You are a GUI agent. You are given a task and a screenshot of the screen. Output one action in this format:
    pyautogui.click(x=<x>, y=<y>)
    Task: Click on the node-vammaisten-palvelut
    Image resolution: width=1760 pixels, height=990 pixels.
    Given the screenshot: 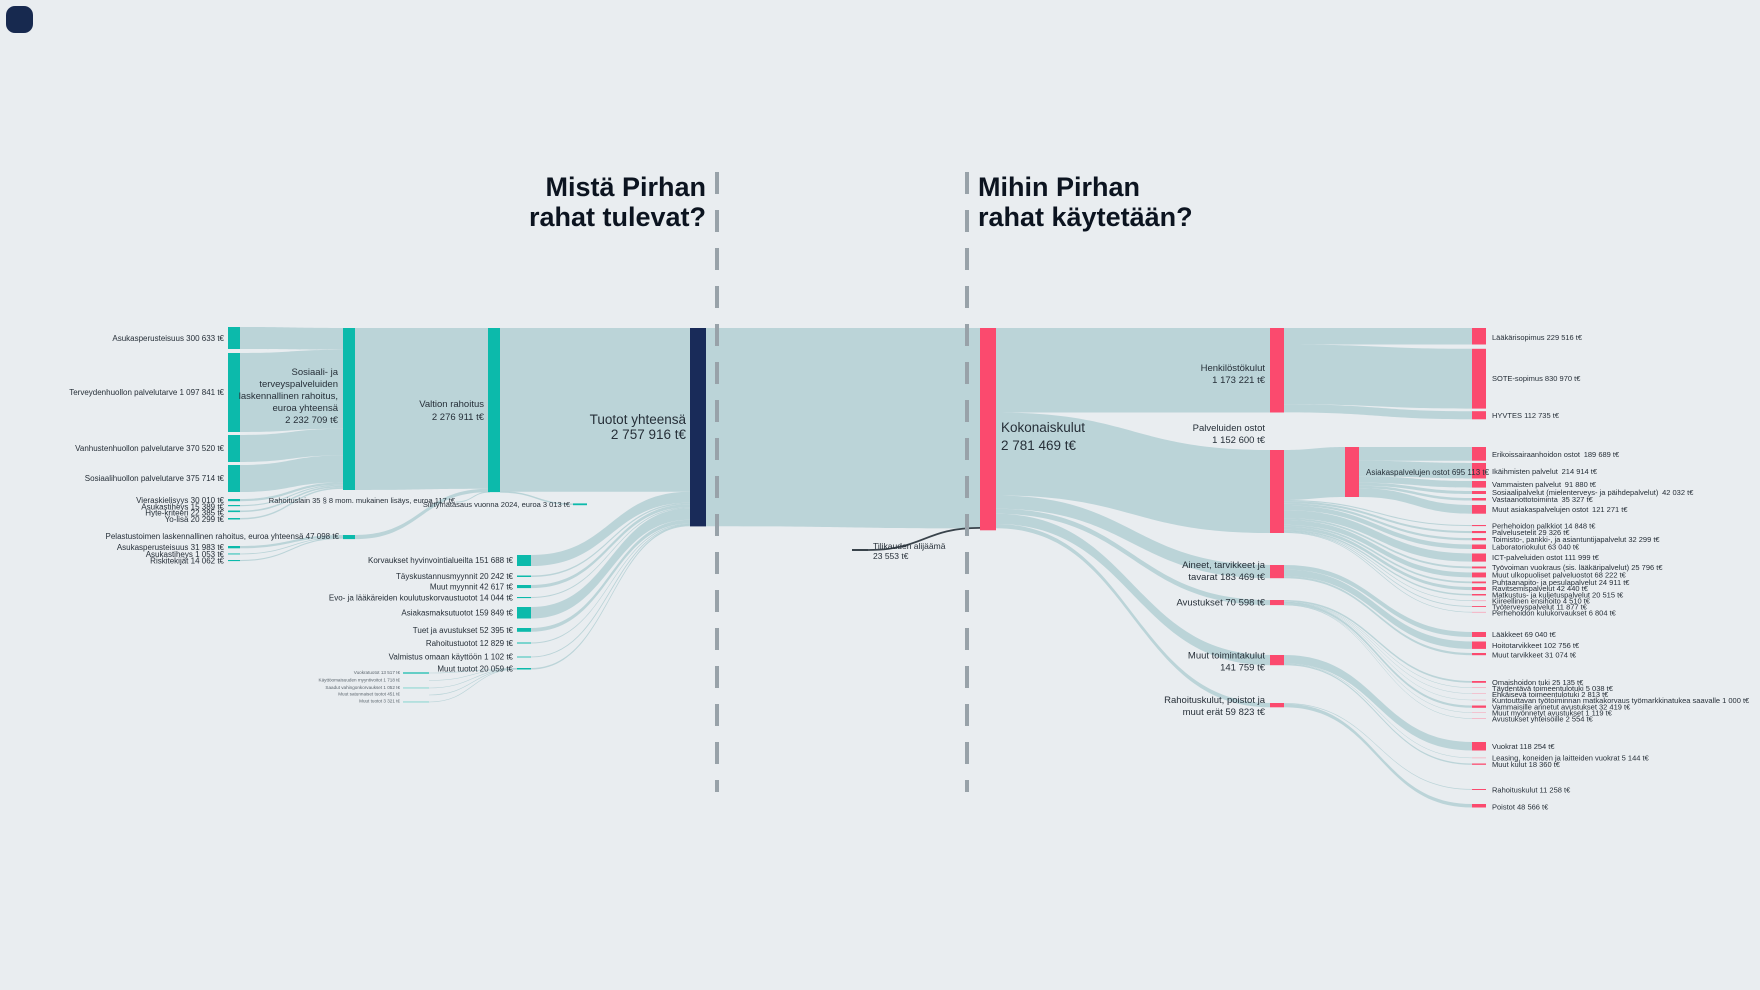 What is the action you would take?
    pyautogui.click(x=1479, y=484)
    